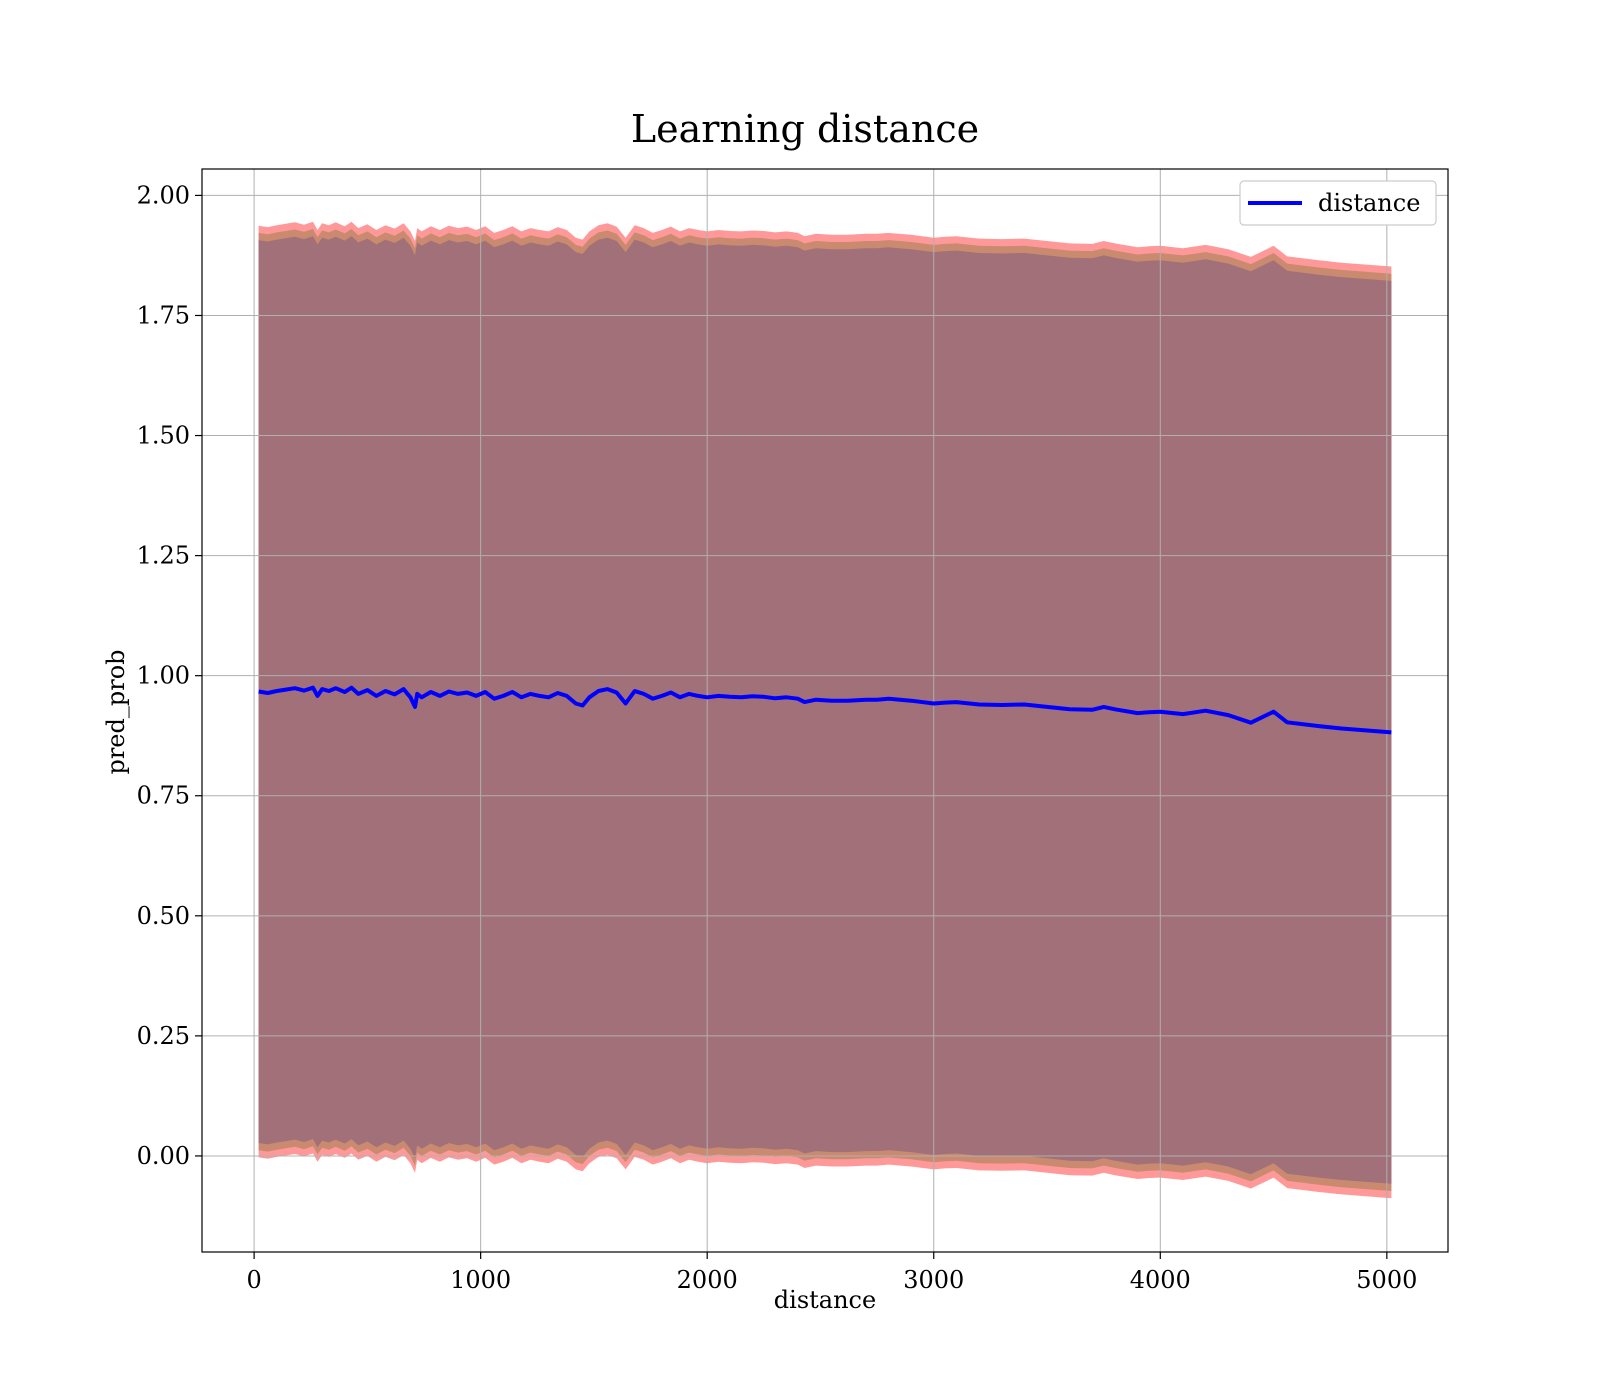  What do you see at coordinates (163, 315) in the screenshot?
I see `y-tick-label: 1.75` at bounding box center [163, 315].